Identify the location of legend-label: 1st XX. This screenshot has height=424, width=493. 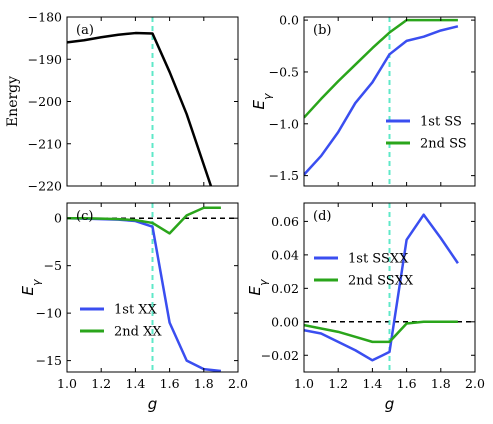
(136, 310).